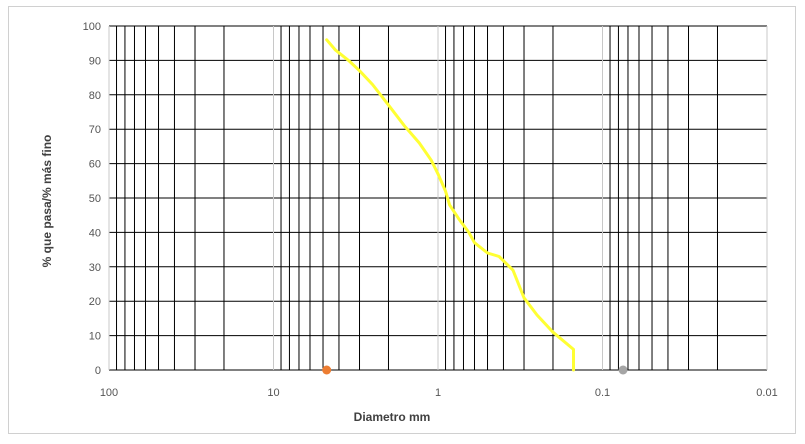 This screenshot has height=444, width=805. Describe the element at coordinates (95, 199) in the screenshot. I see `y-tick-label: 50` at that location.